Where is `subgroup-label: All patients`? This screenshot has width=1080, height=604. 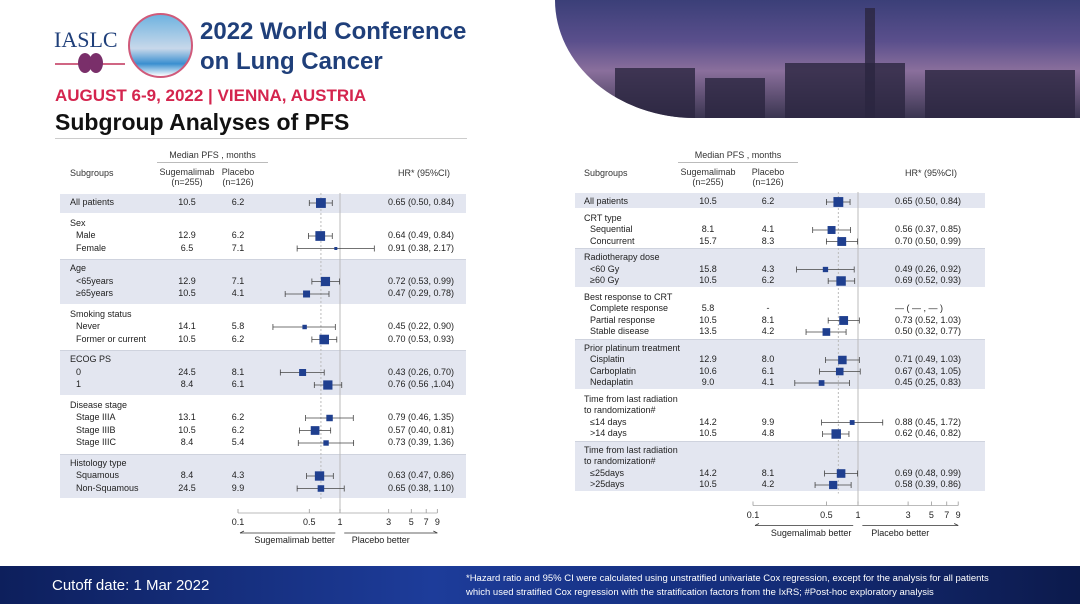
subgroup-label: All patients is located at coordinates (606, 201).